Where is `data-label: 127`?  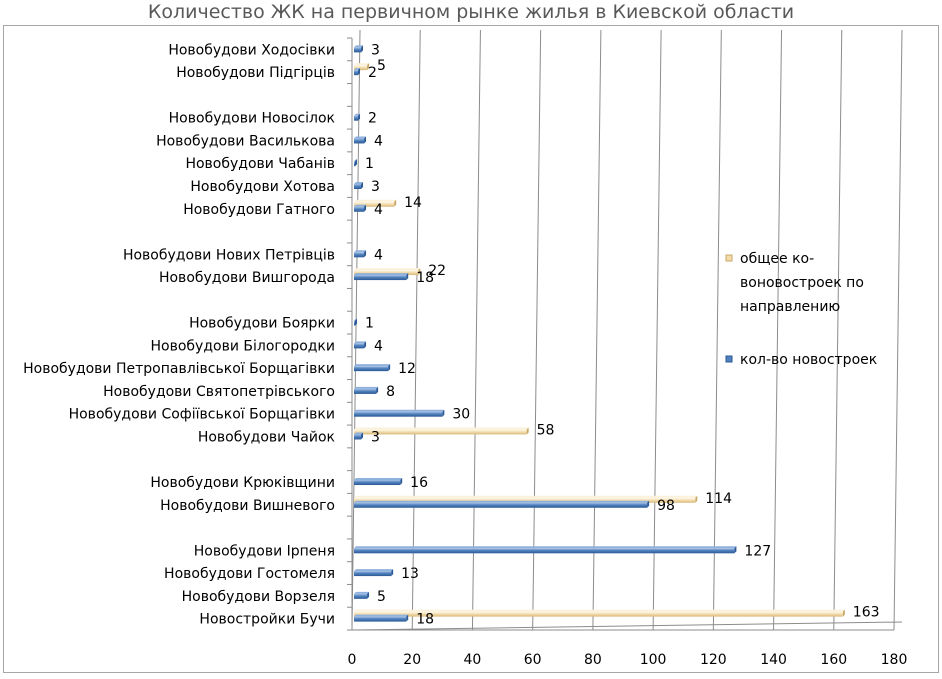
data-label: 127 is located at coordinates (757, 551).